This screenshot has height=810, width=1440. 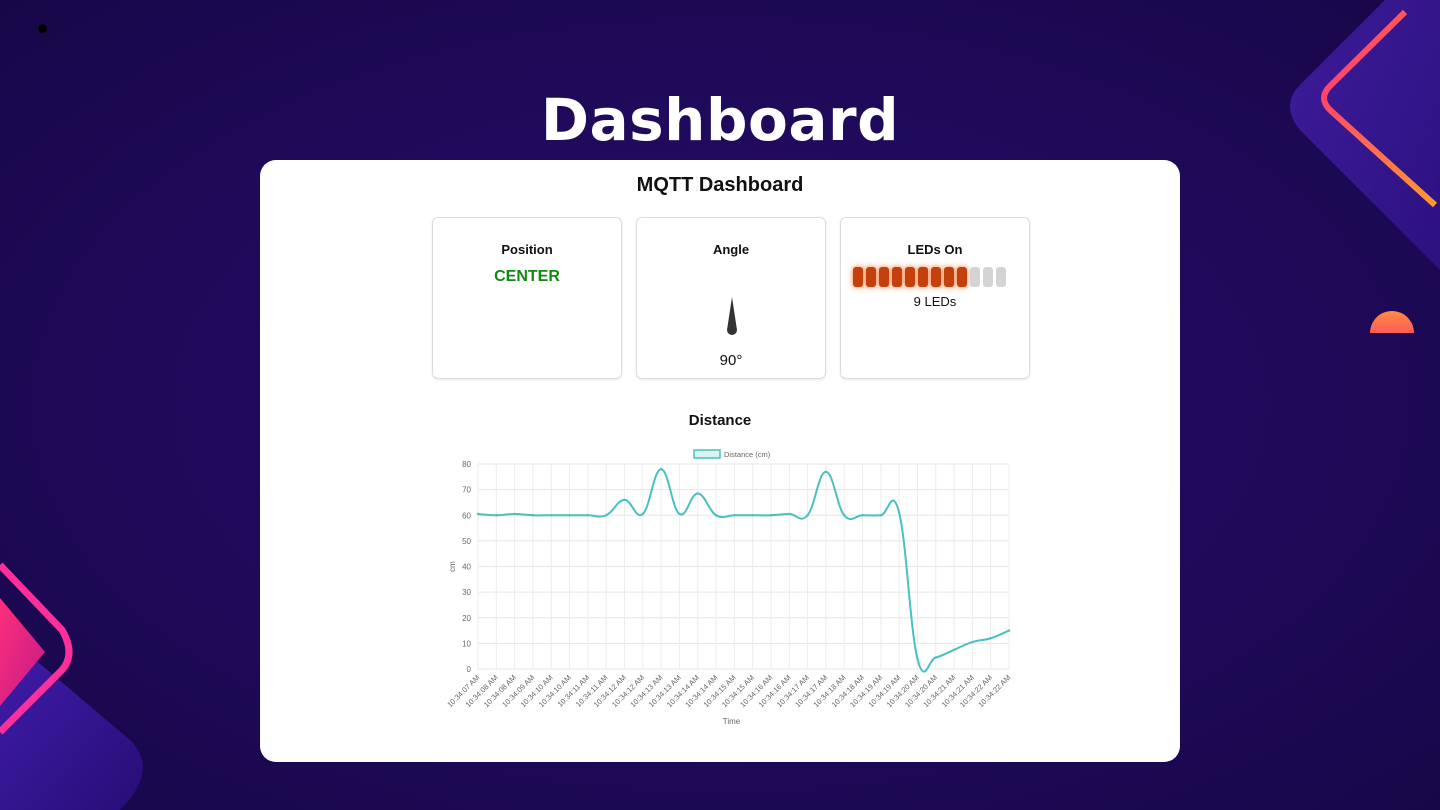 What do you see at coordinates (466, 464) in the screenshot?
I see `y-tick-label: 80` at bounding box center [466, 464].